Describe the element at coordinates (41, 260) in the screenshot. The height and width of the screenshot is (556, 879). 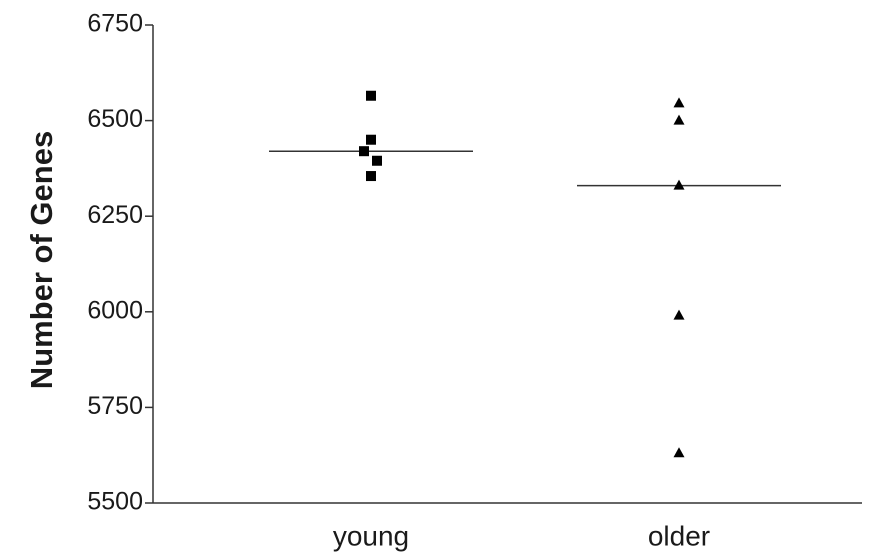
I see `y-axis-title: Number of Genes` at that location.